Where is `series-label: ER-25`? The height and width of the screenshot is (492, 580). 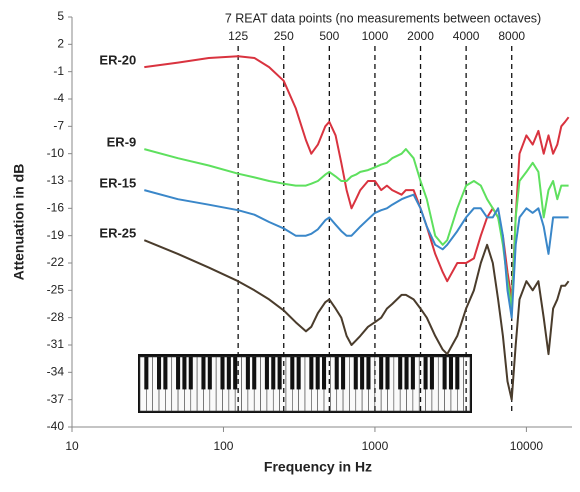
series-label: ER-25 is located at coordinates (117, 233).